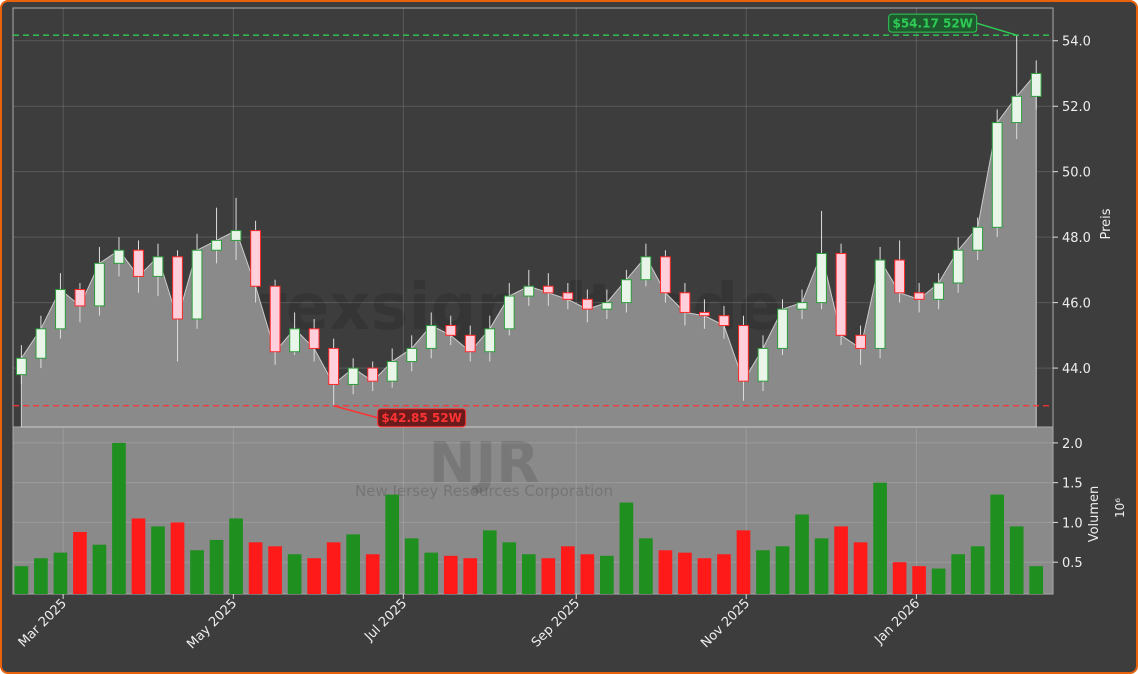  I want to click on x-tick-label: Sep 2025, so click(556, 623).